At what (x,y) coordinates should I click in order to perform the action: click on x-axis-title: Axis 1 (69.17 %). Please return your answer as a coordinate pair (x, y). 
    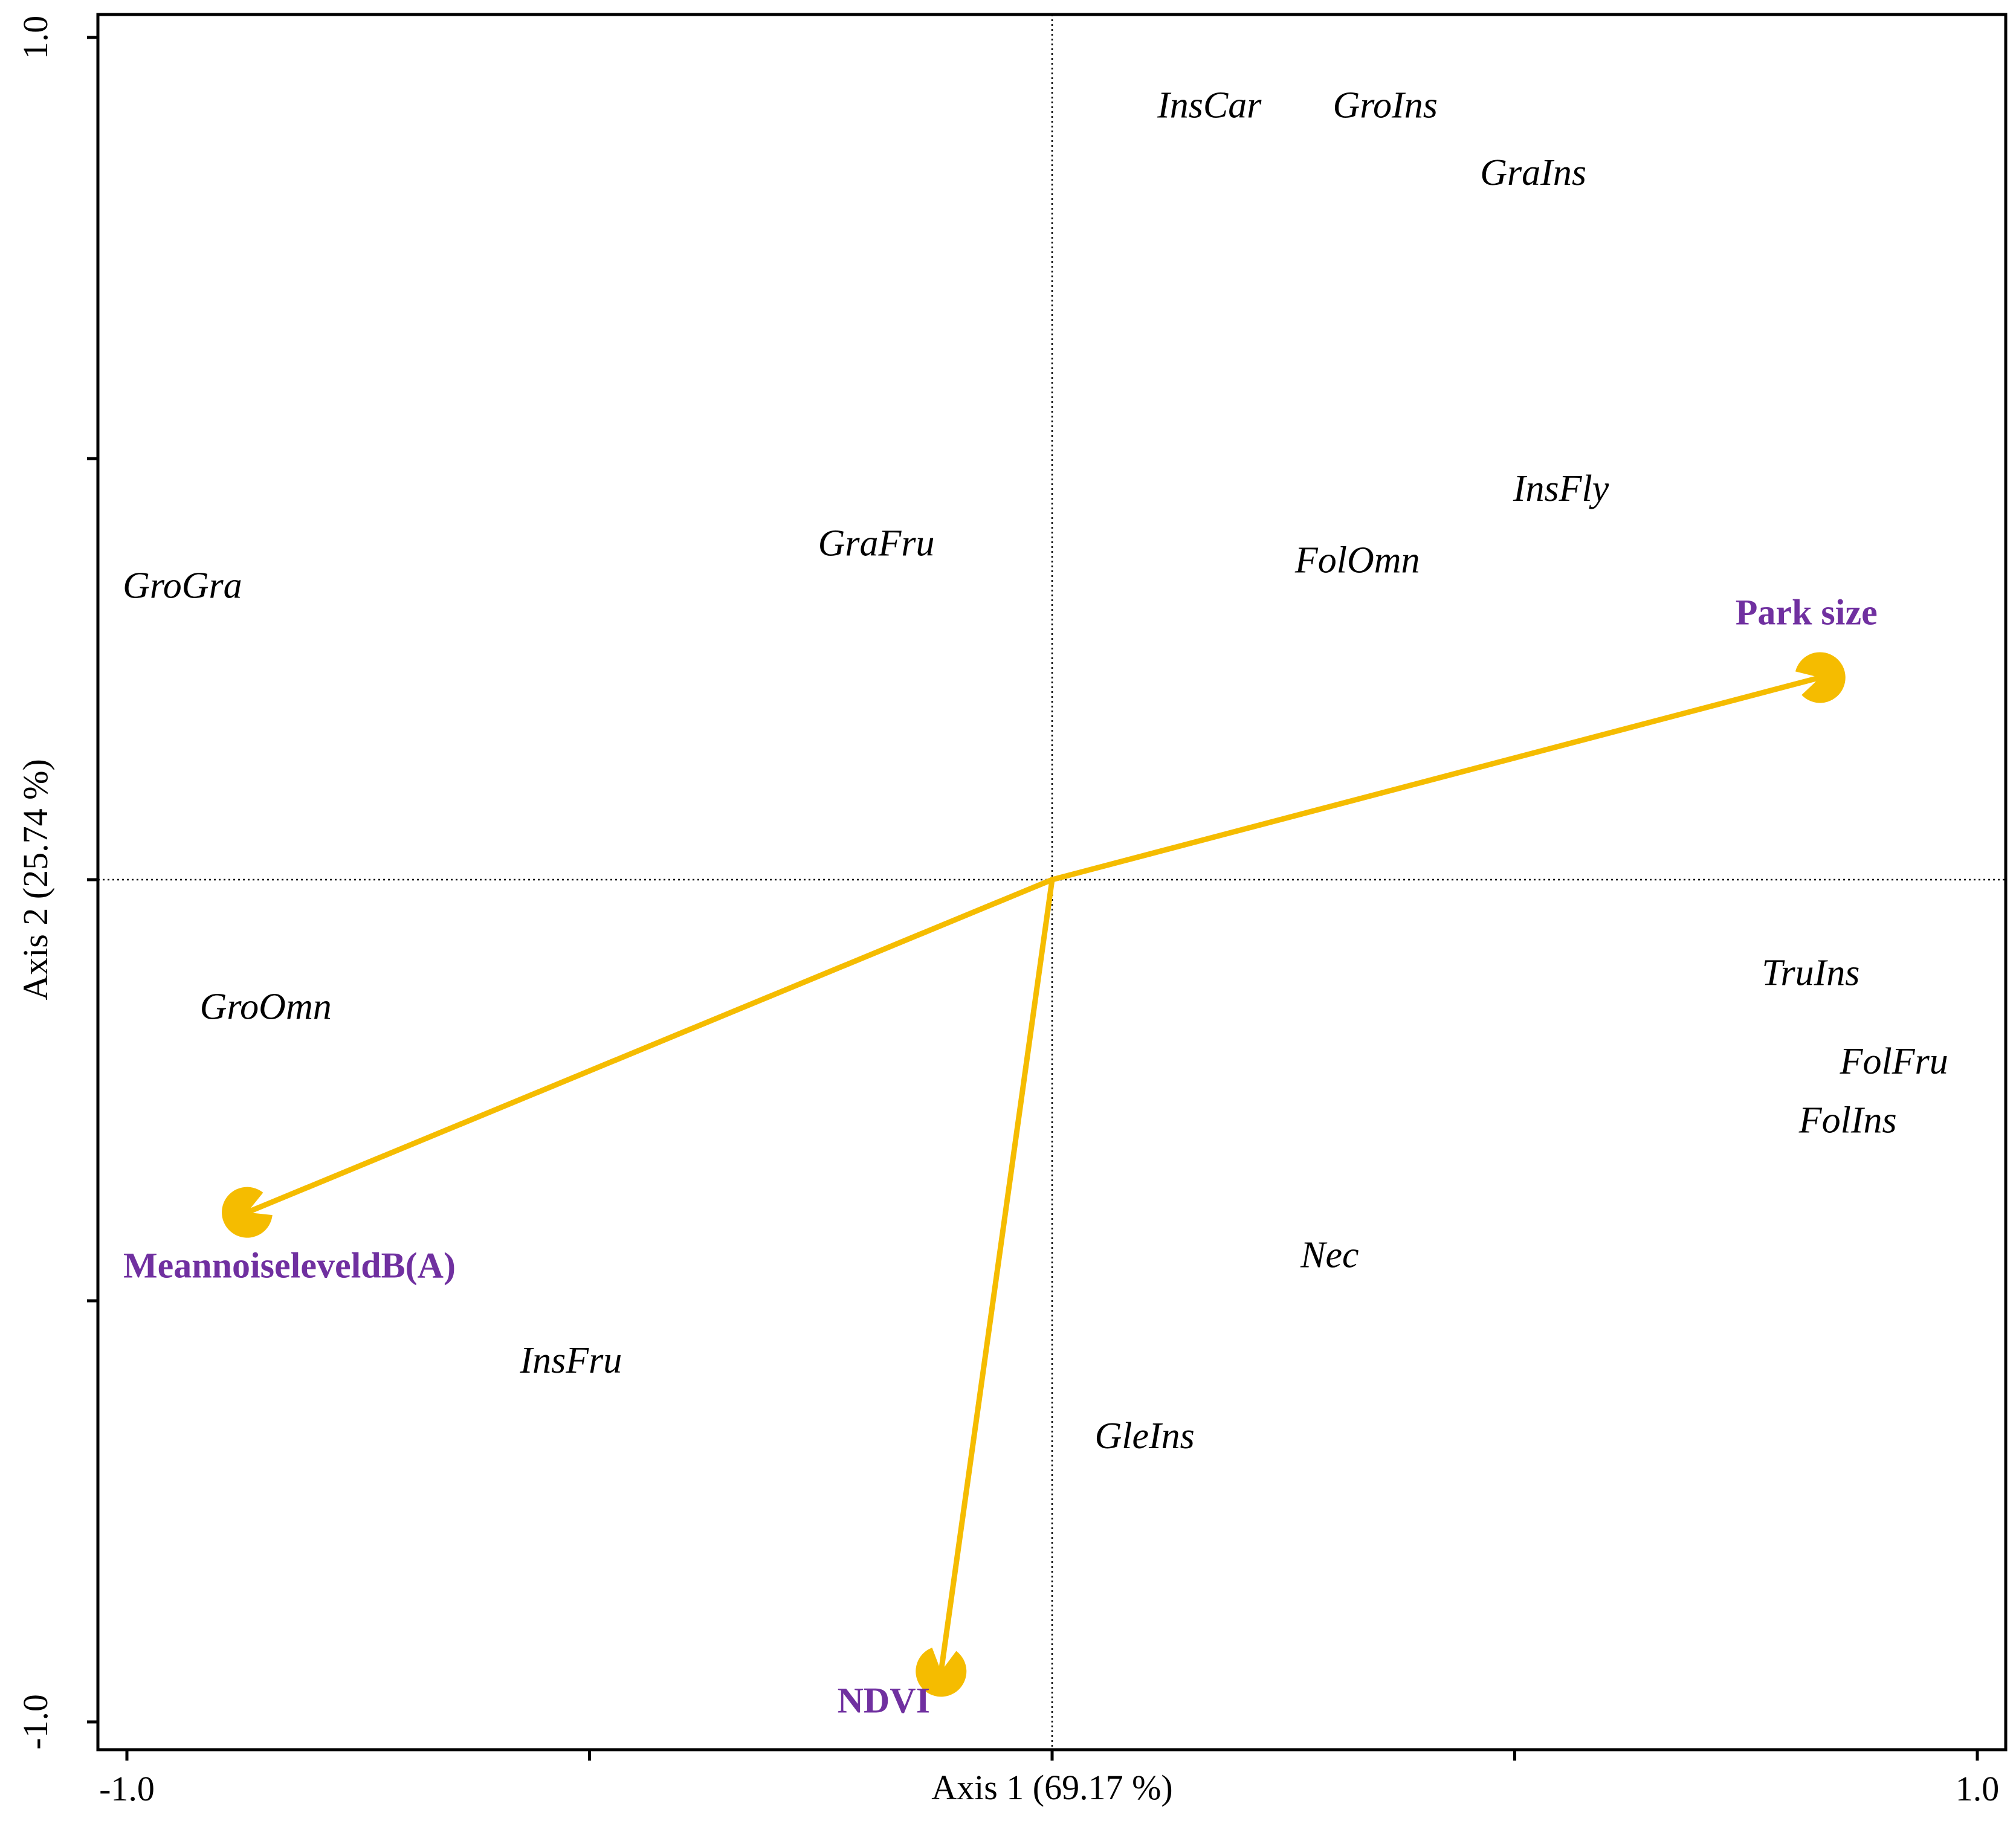
    Looking at the image, I should click on (1052, 1787).